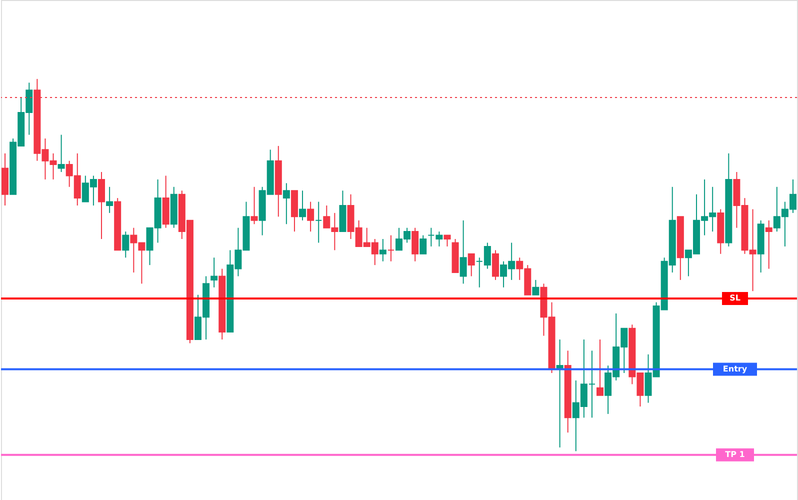  What do you see at coordinates (735, 369) in the screenshot?
I see `ref-line-label: Entry` at bounding box center [735, 369].